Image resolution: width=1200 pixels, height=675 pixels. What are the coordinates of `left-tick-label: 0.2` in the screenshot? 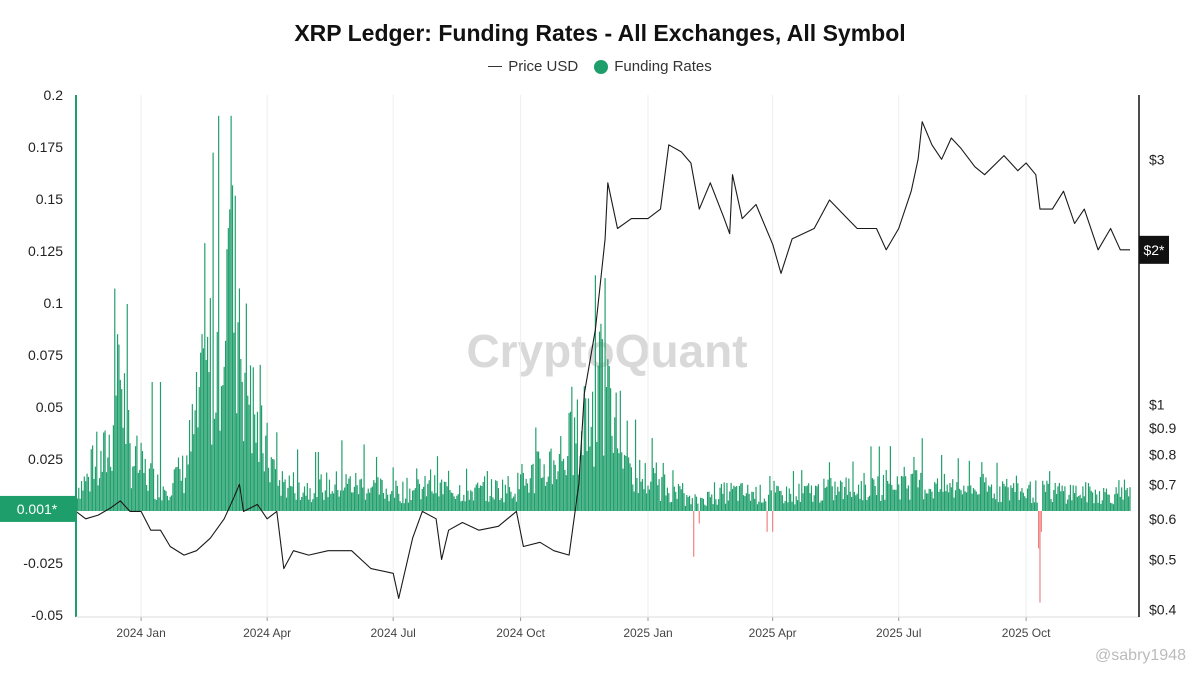 It's located at (54, 95).